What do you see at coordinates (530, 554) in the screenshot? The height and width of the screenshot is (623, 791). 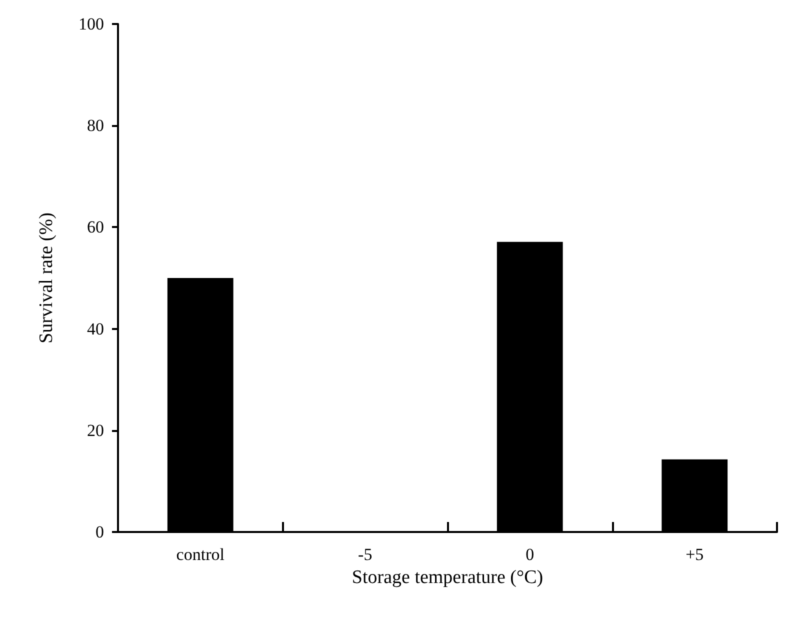 I see `x-tick-label: 0` at bounding box center [530, 554].